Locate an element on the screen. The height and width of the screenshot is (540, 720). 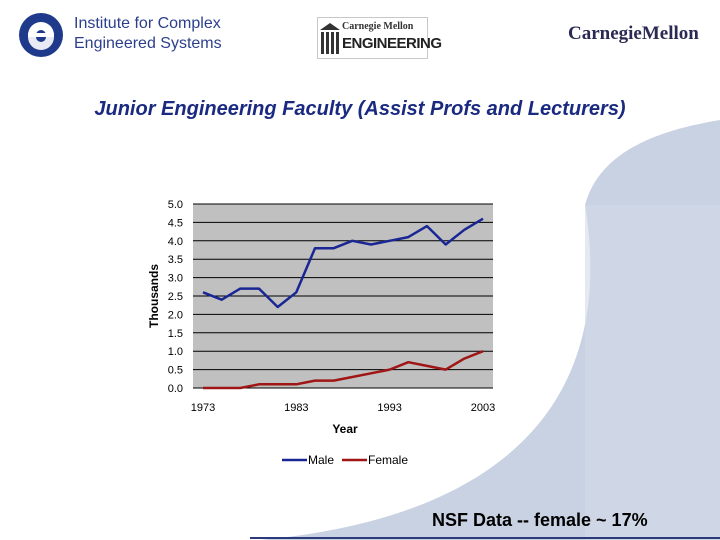
x-tick-label: 1993 is located at coordinates (389, 408).